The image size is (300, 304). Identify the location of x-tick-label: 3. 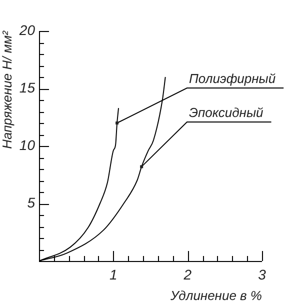
(262, 274).